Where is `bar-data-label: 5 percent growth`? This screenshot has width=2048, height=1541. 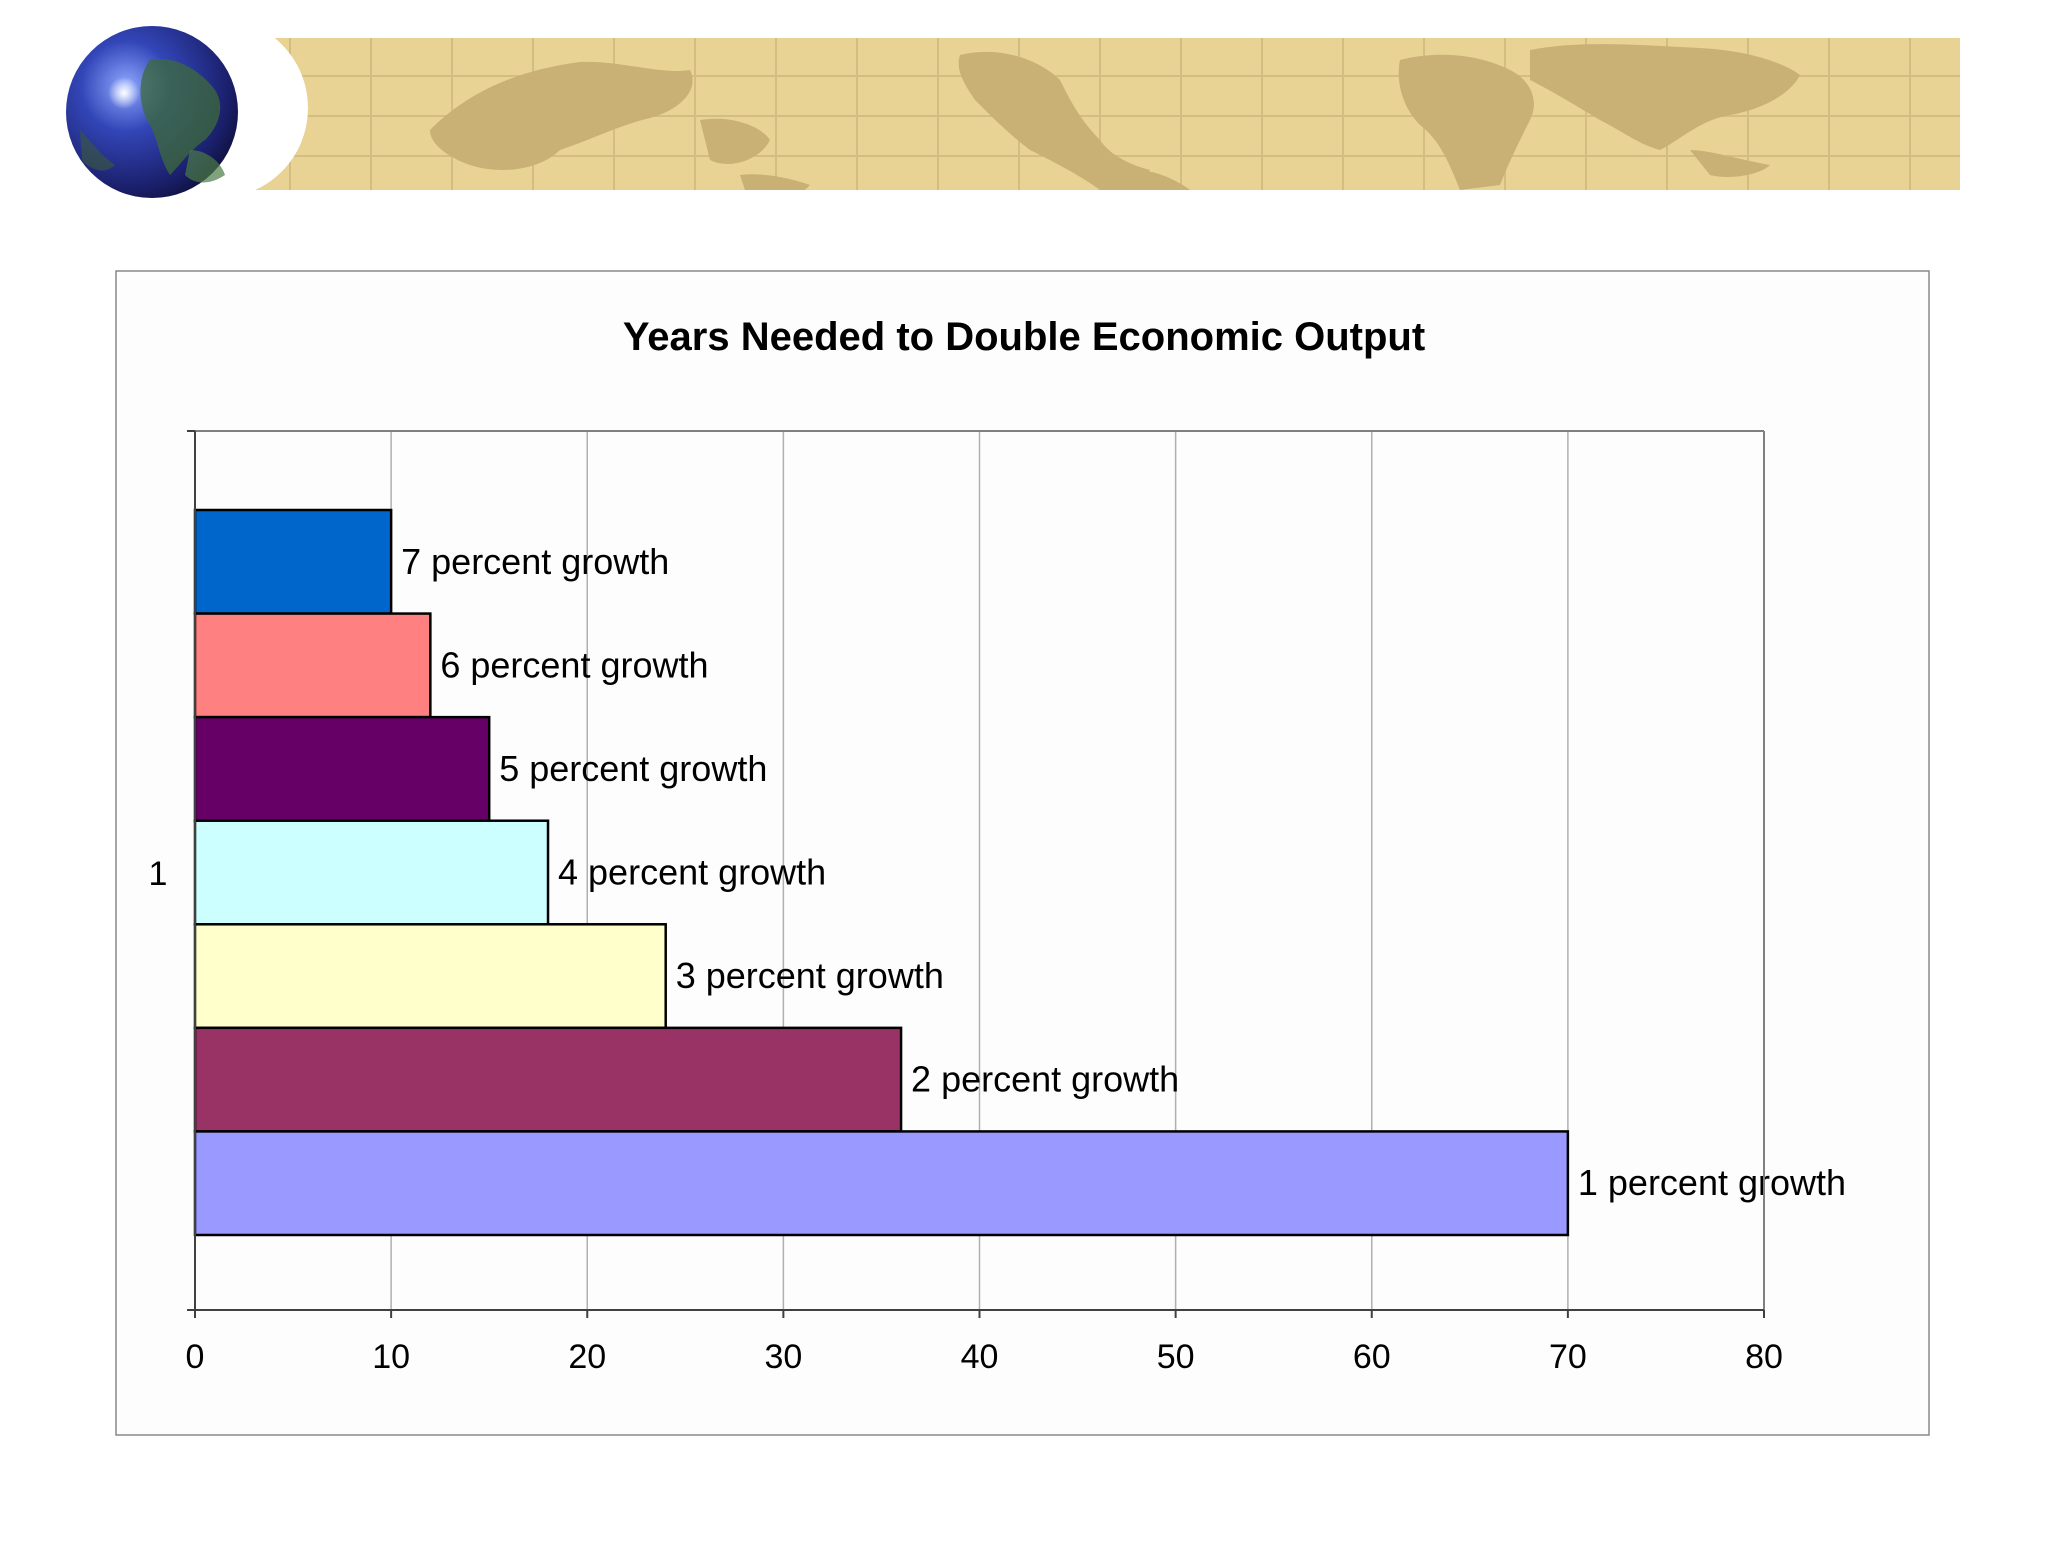 bar-data-label: 5 percent growth is located at coordinates (633, 768).